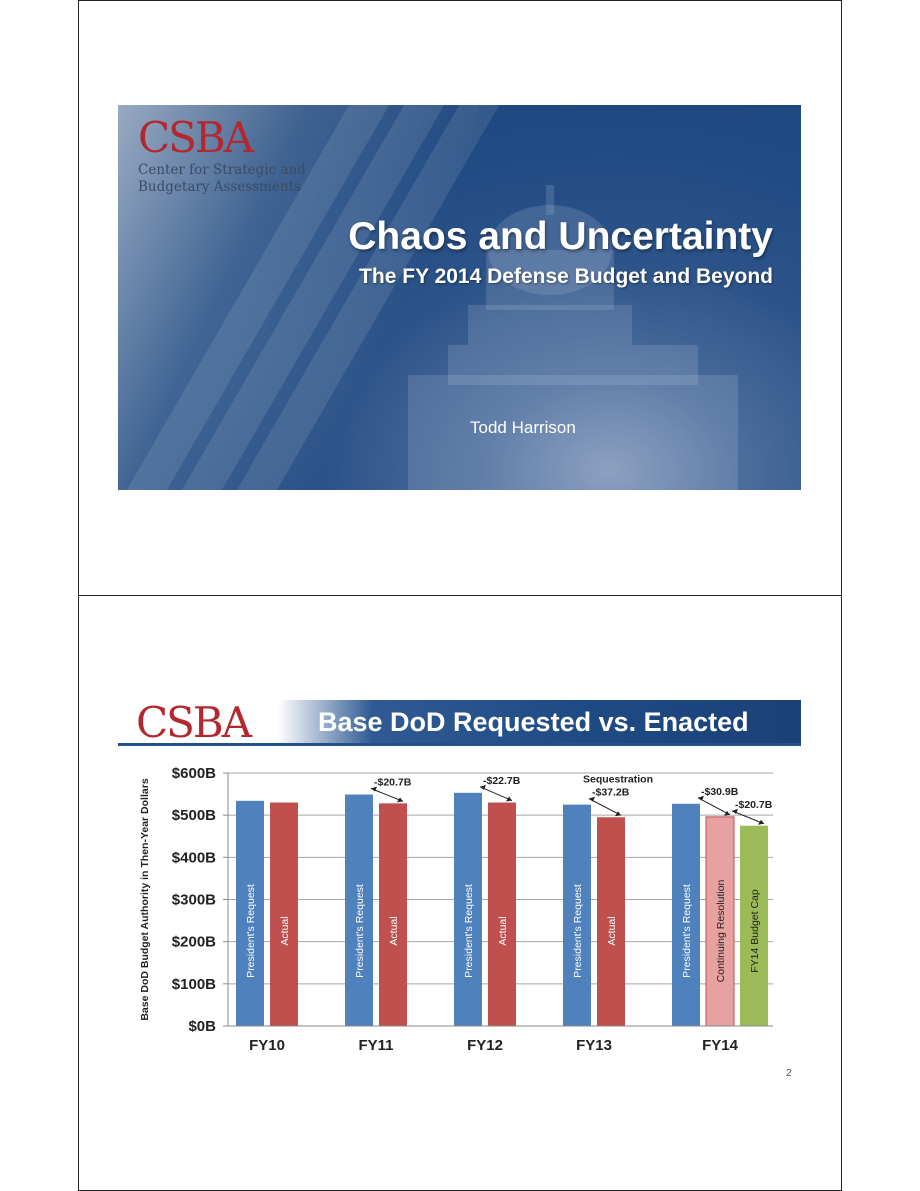 The width and height of the screenshot is (920, 1191). What do you see at coordinates (721, 930) in the screenshot?
I see `bar-label: Continuing Resolution` at bounding box center [721, 930].